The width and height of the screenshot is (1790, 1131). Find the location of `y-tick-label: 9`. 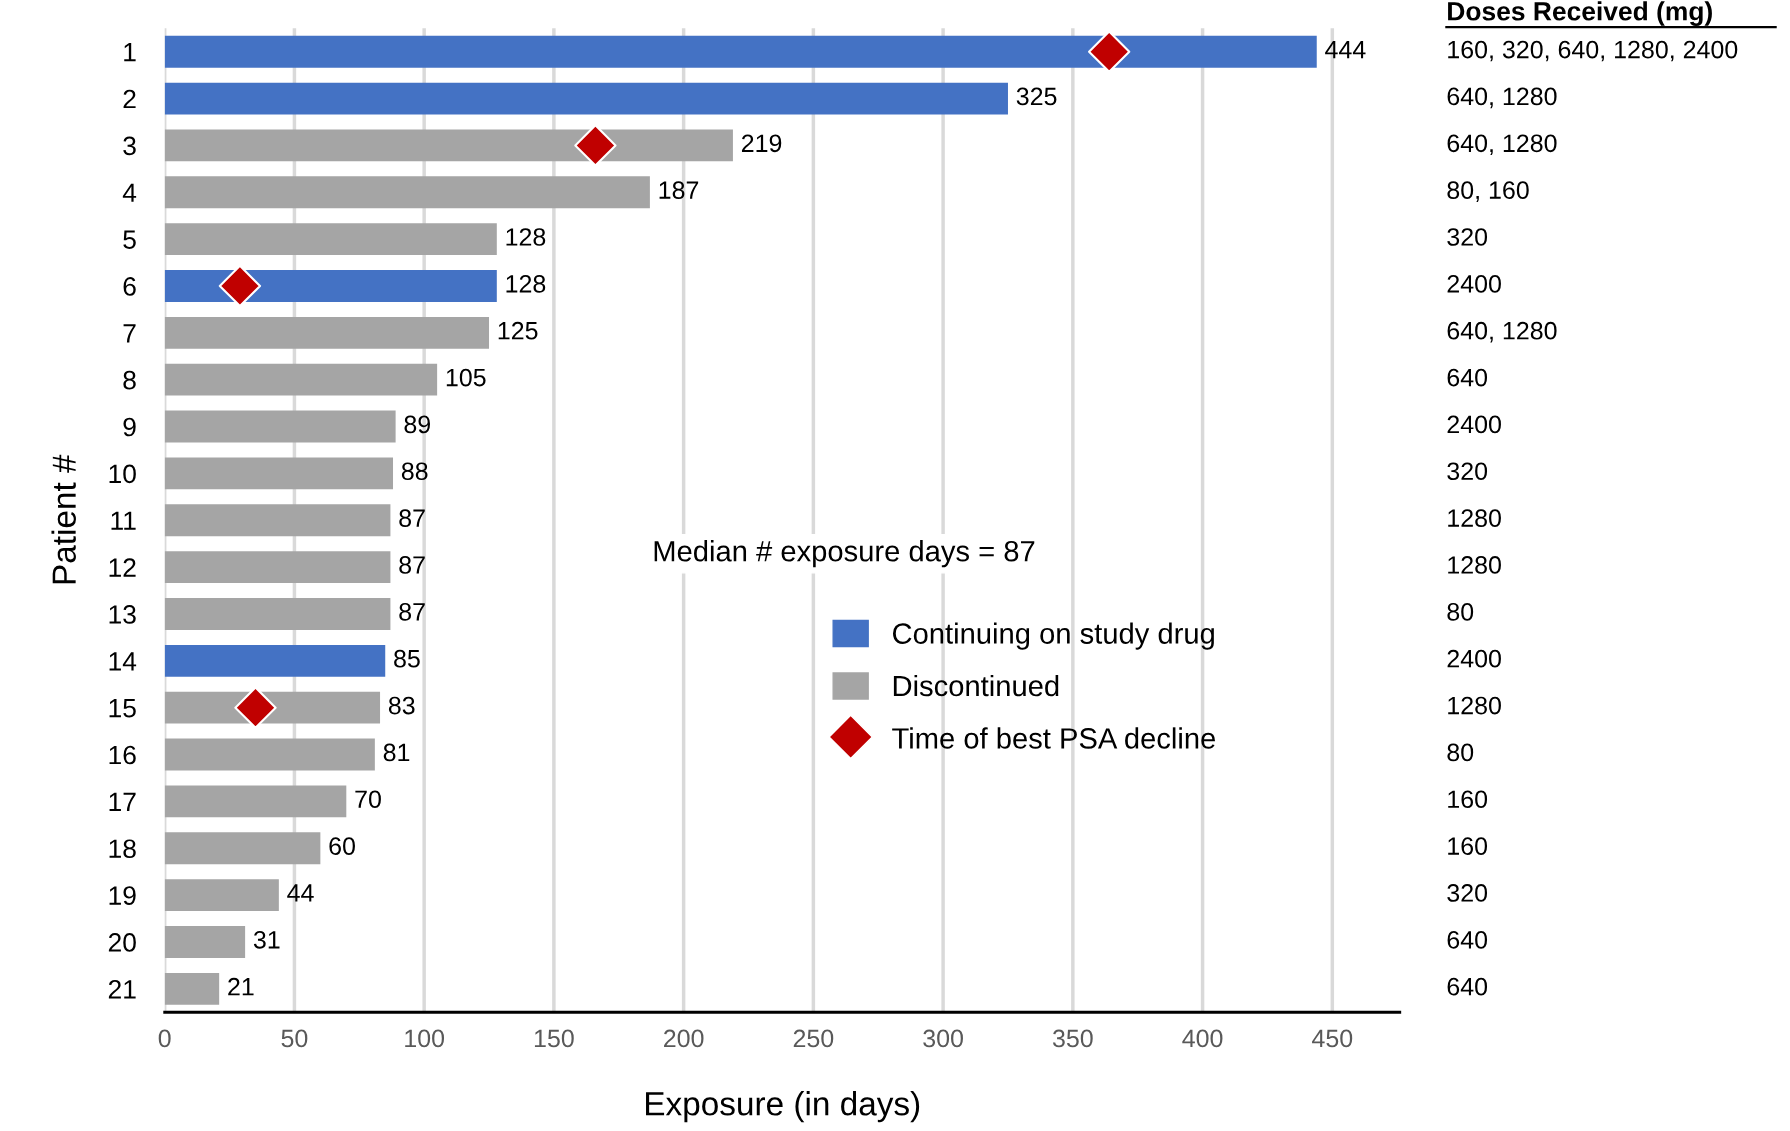

y-tick-label: 9 is located at coordinates (129, 427).